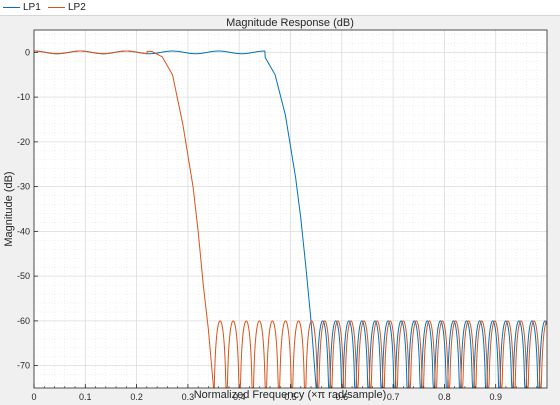  I want to click on x-axis-label: Normalized Frequency (×π rad/sample), so click(290, 395).